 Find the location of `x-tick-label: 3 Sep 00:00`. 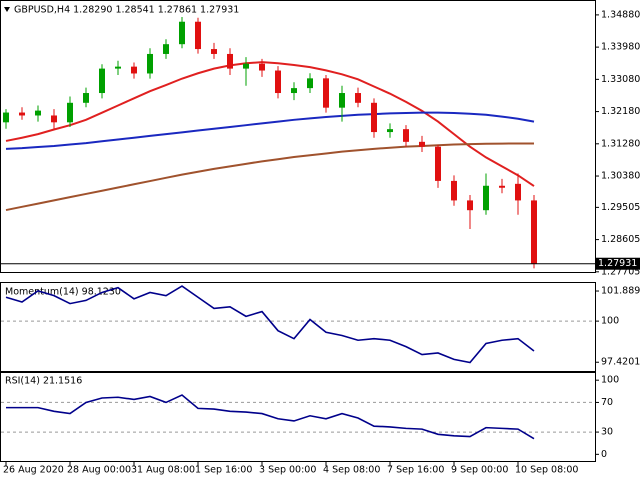

x-tick-label: 3 Sep 00:00 is located at coordinates (287, 470).